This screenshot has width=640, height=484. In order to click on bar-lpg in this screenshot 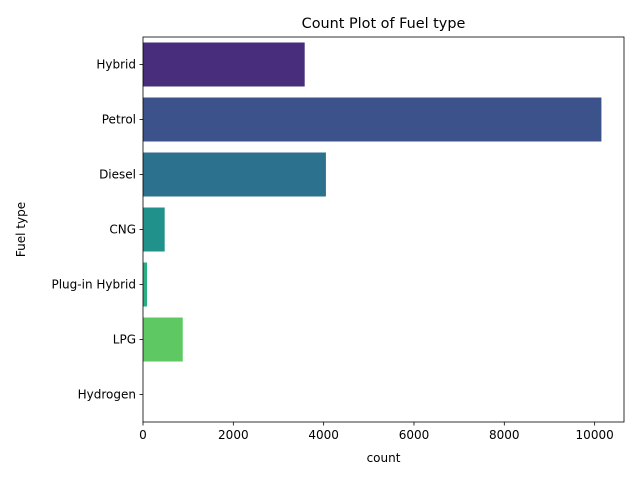, I will do `click(163, 340)`.